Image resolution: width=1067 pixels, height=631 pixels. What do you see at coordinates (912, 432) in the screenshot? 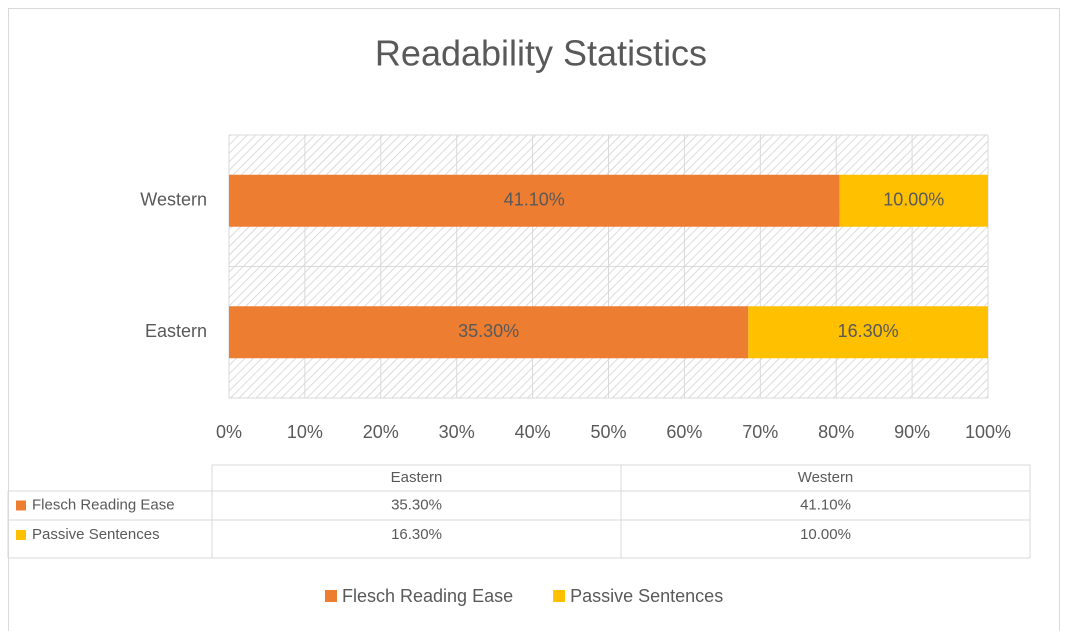
I see `x-tick-label: 90%` at bounding box center [912, 432].